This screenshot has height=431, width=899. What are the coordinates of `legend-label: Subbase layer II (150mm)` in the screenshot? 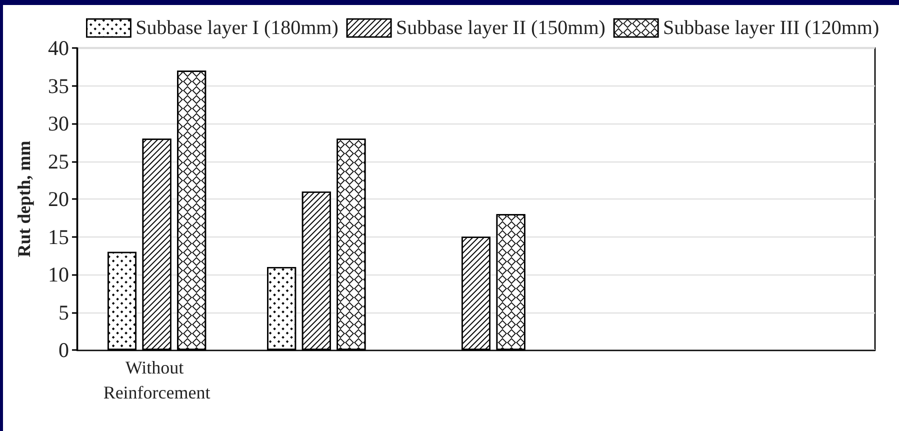 It's located at (501, 28).